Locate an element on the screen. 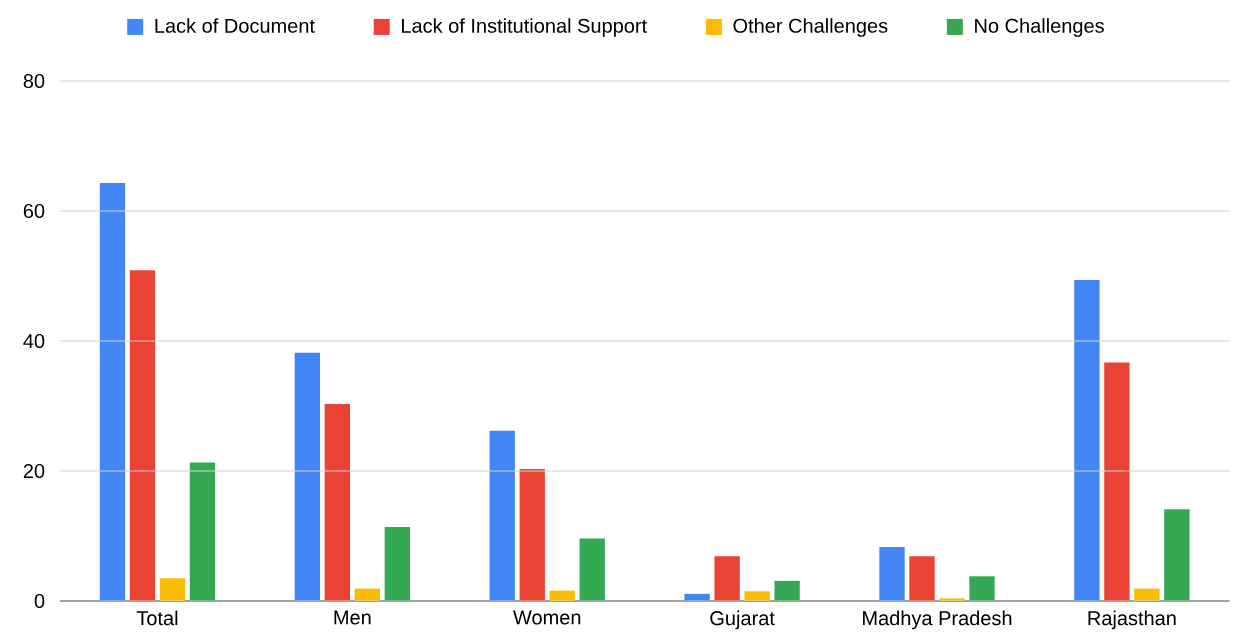 Image resolution: width=1249 pixels, height=644 pixels. y-tick-label: 40 is located at coordinates (34, 341).